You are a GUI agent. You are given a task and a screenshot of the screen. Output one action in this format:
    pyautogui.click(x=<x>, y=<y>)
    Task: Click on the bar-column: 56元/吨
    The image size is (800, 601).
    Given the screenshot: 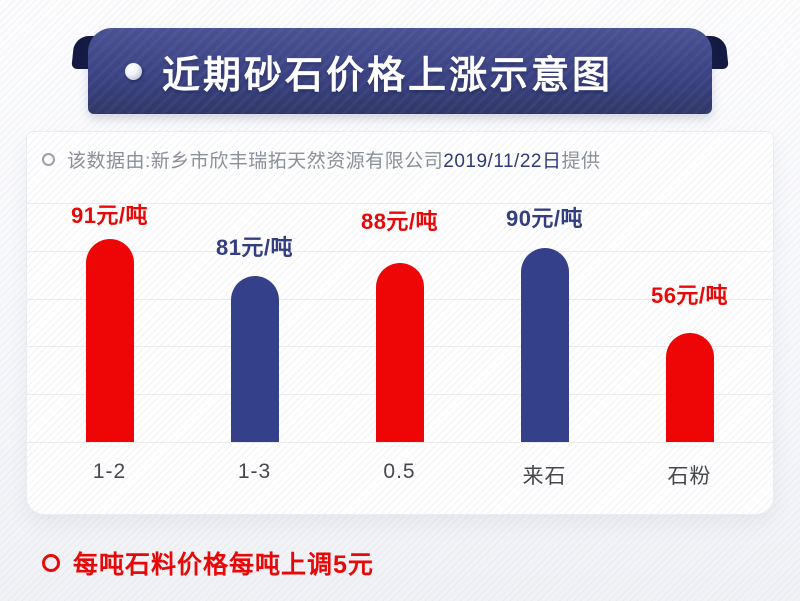 What is the action you would take?
    pyautogui.click(x=689, y=312)
    